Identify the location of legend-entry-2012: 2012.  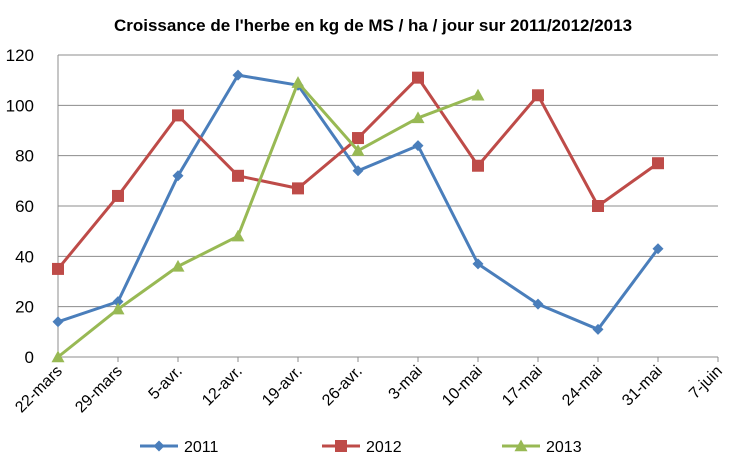
(362, 447).